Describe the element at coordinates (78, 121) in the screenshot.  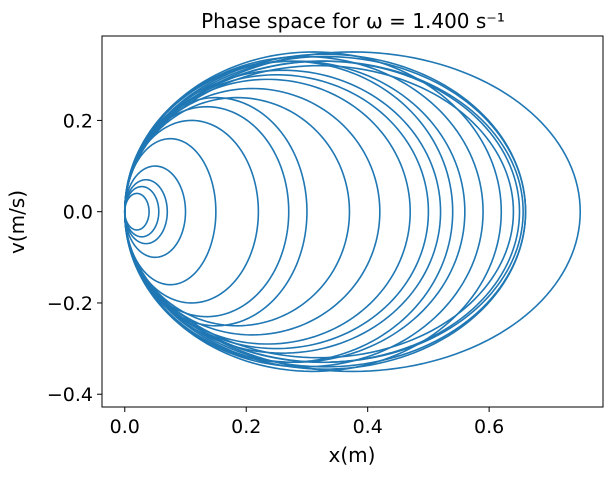
I see `y-tick-label: 0.2` at that location.